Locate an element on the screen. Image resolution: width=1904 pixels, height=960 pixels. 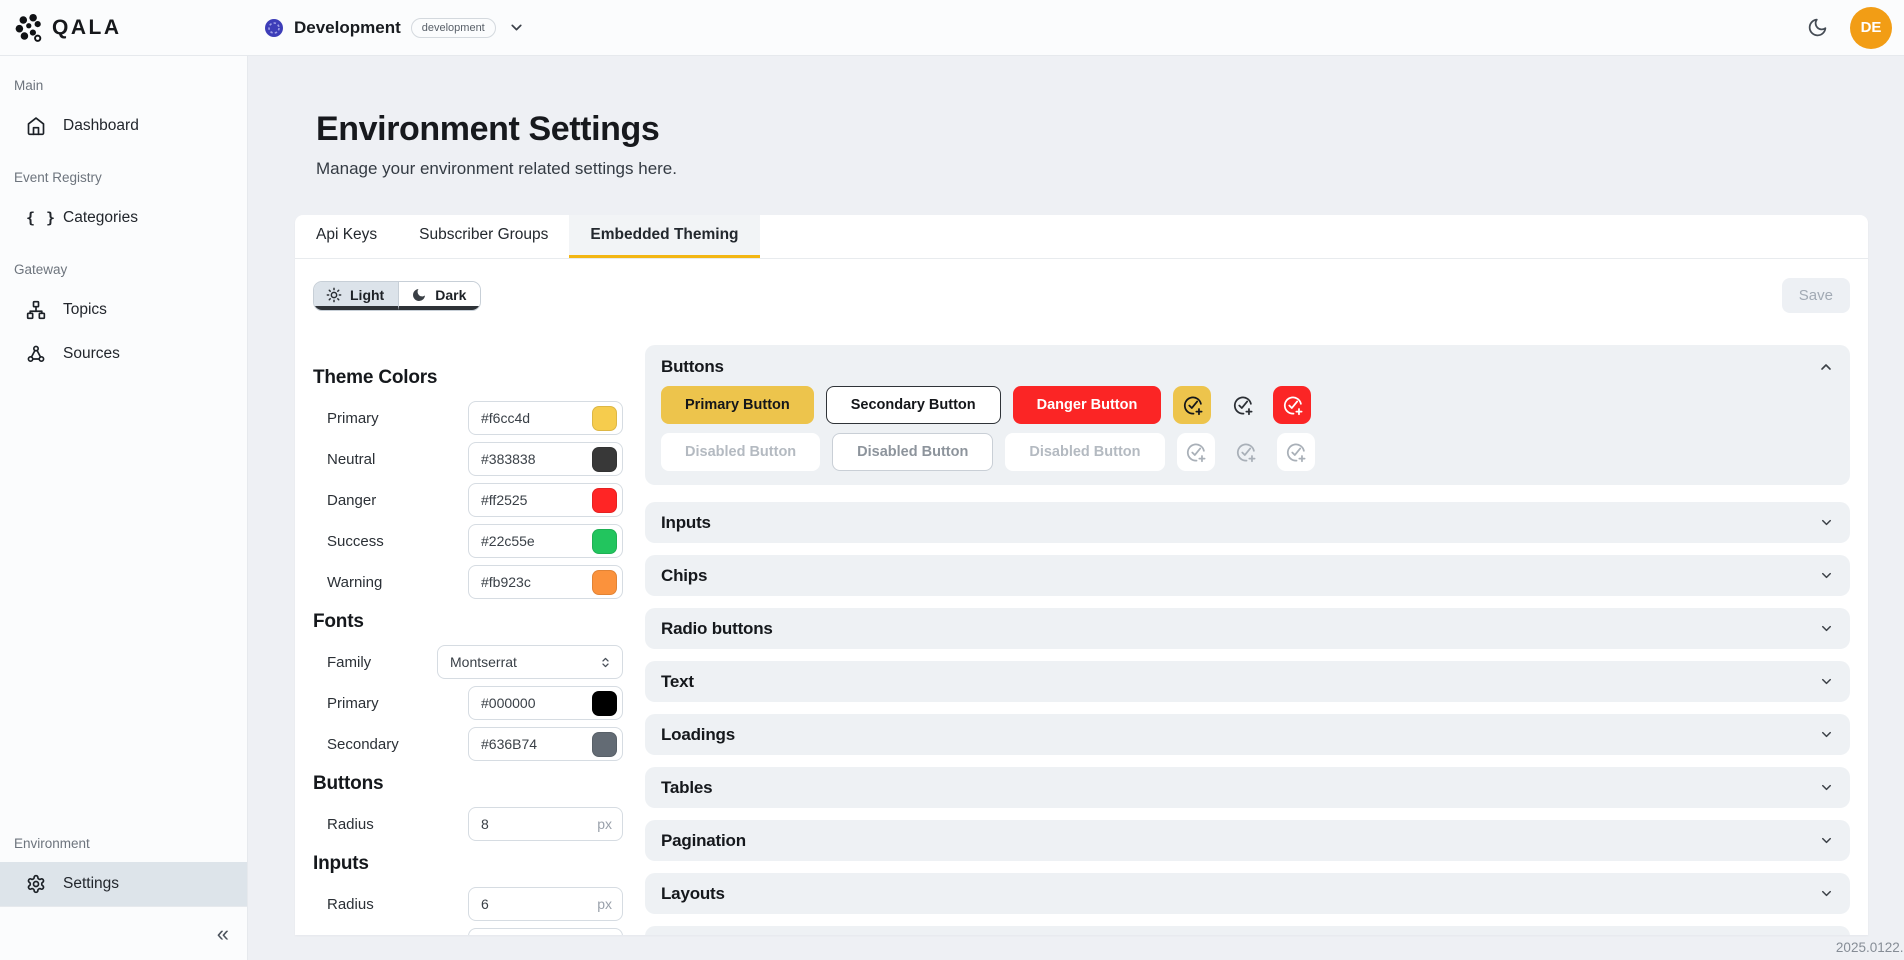
preview-primary-button: Primary Button is located at coordinates (737, 405).